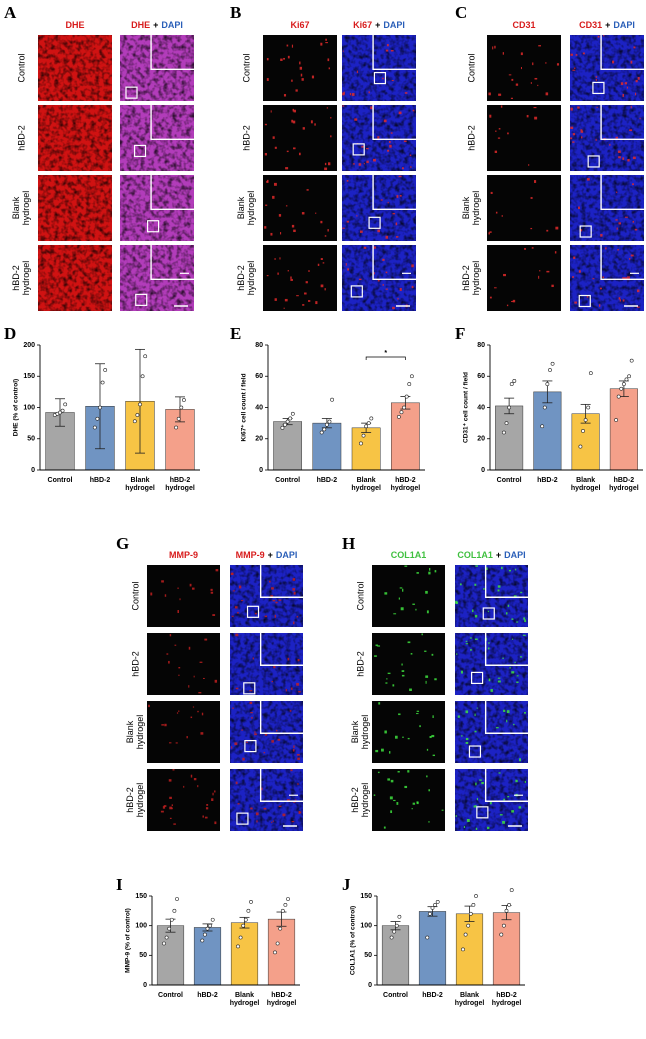 The image size is (646, 1039). What do you see at coordinates (259, 407) in the screenshot?
I see `y-tick-label: 40` at bounding box center [259, 407].